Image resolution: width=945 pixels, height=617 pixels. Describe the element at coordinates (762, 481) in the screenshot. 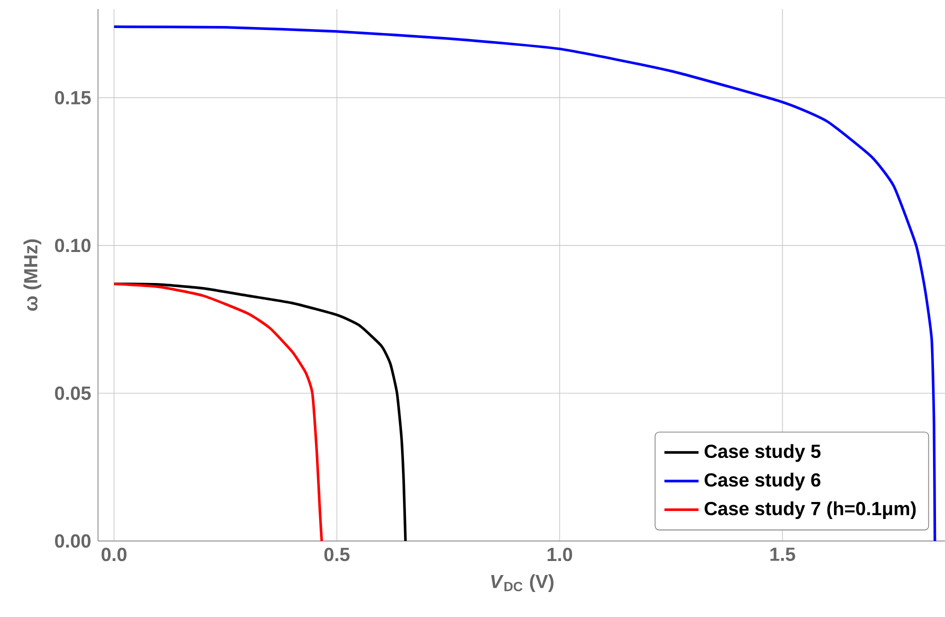

I see `legend-label: Case study 6` at that location.